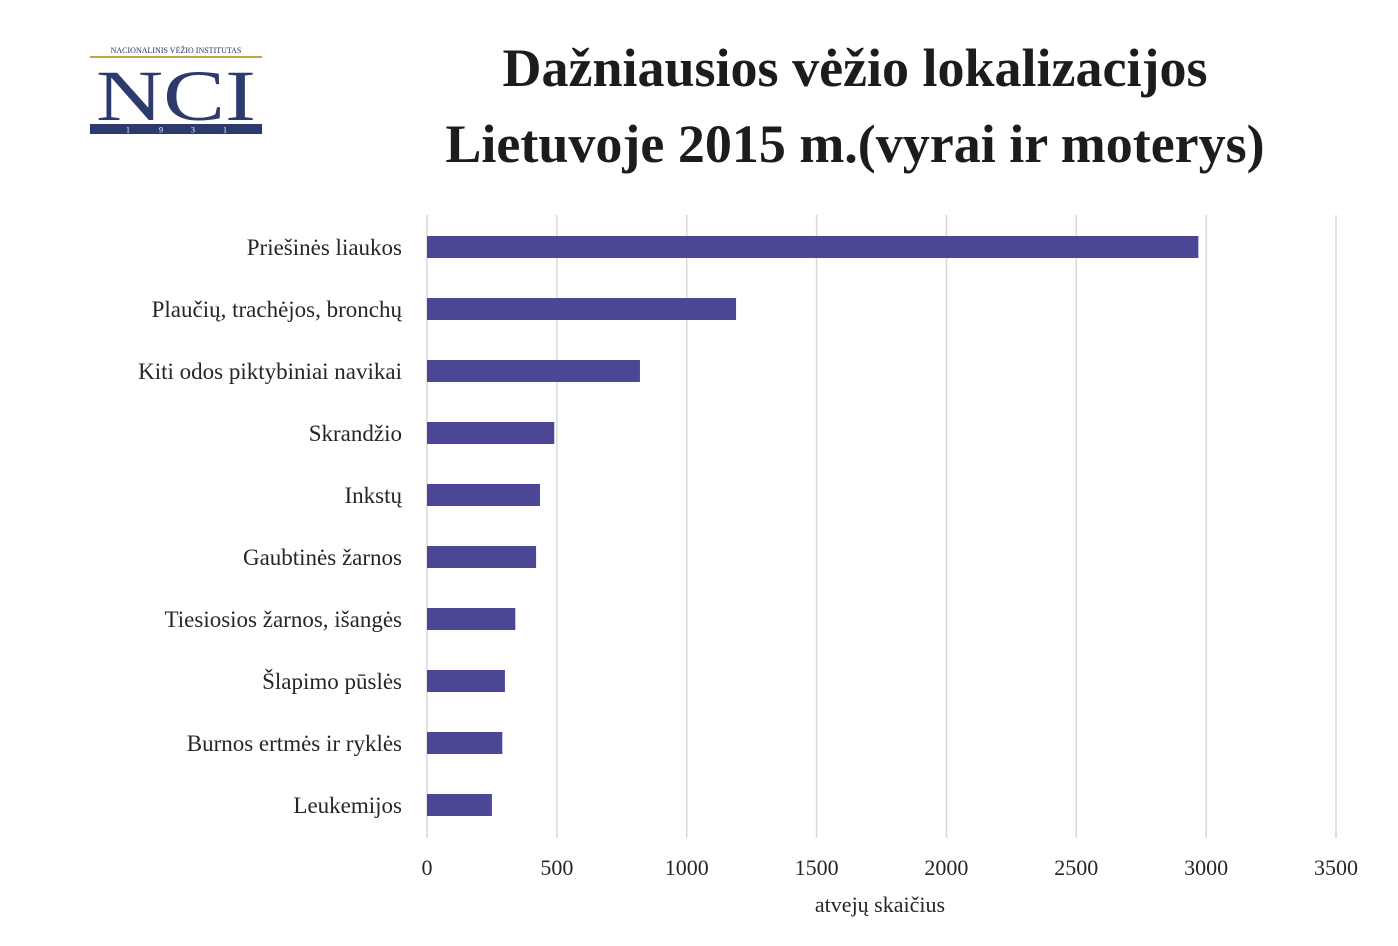  I want to click on x-tick-labels: 0 500 1000 1500 2000 2500 3000 3500, so click(890, 867).